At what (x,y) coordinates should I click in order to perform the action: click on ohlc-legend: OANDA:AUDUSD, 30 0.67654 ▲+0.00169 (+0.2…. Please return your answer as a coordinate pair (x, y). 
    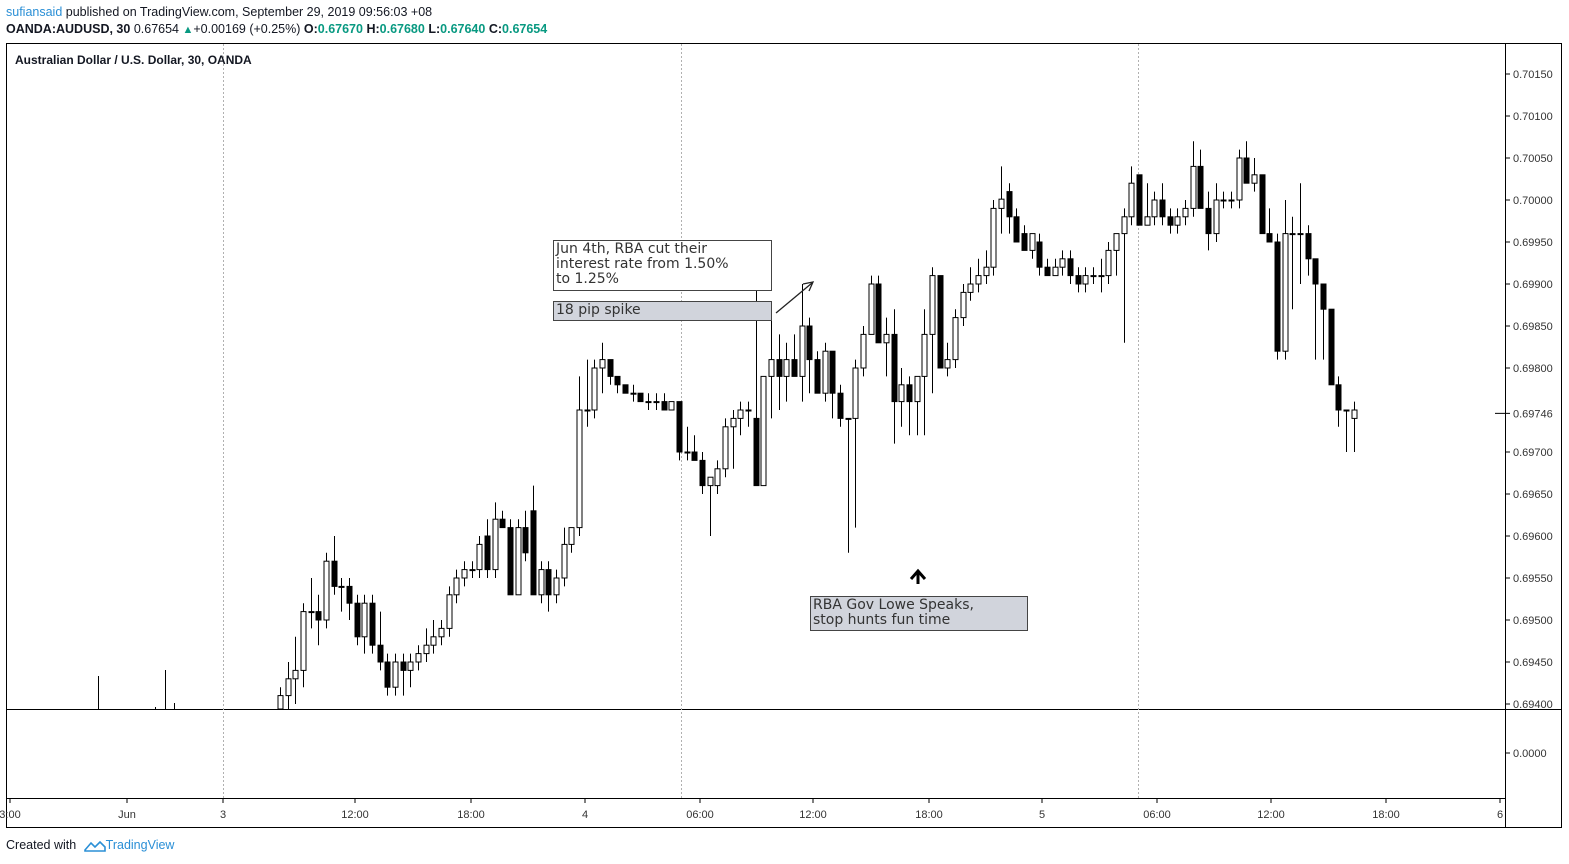
    Looking at the image, I should click on (276, 29).